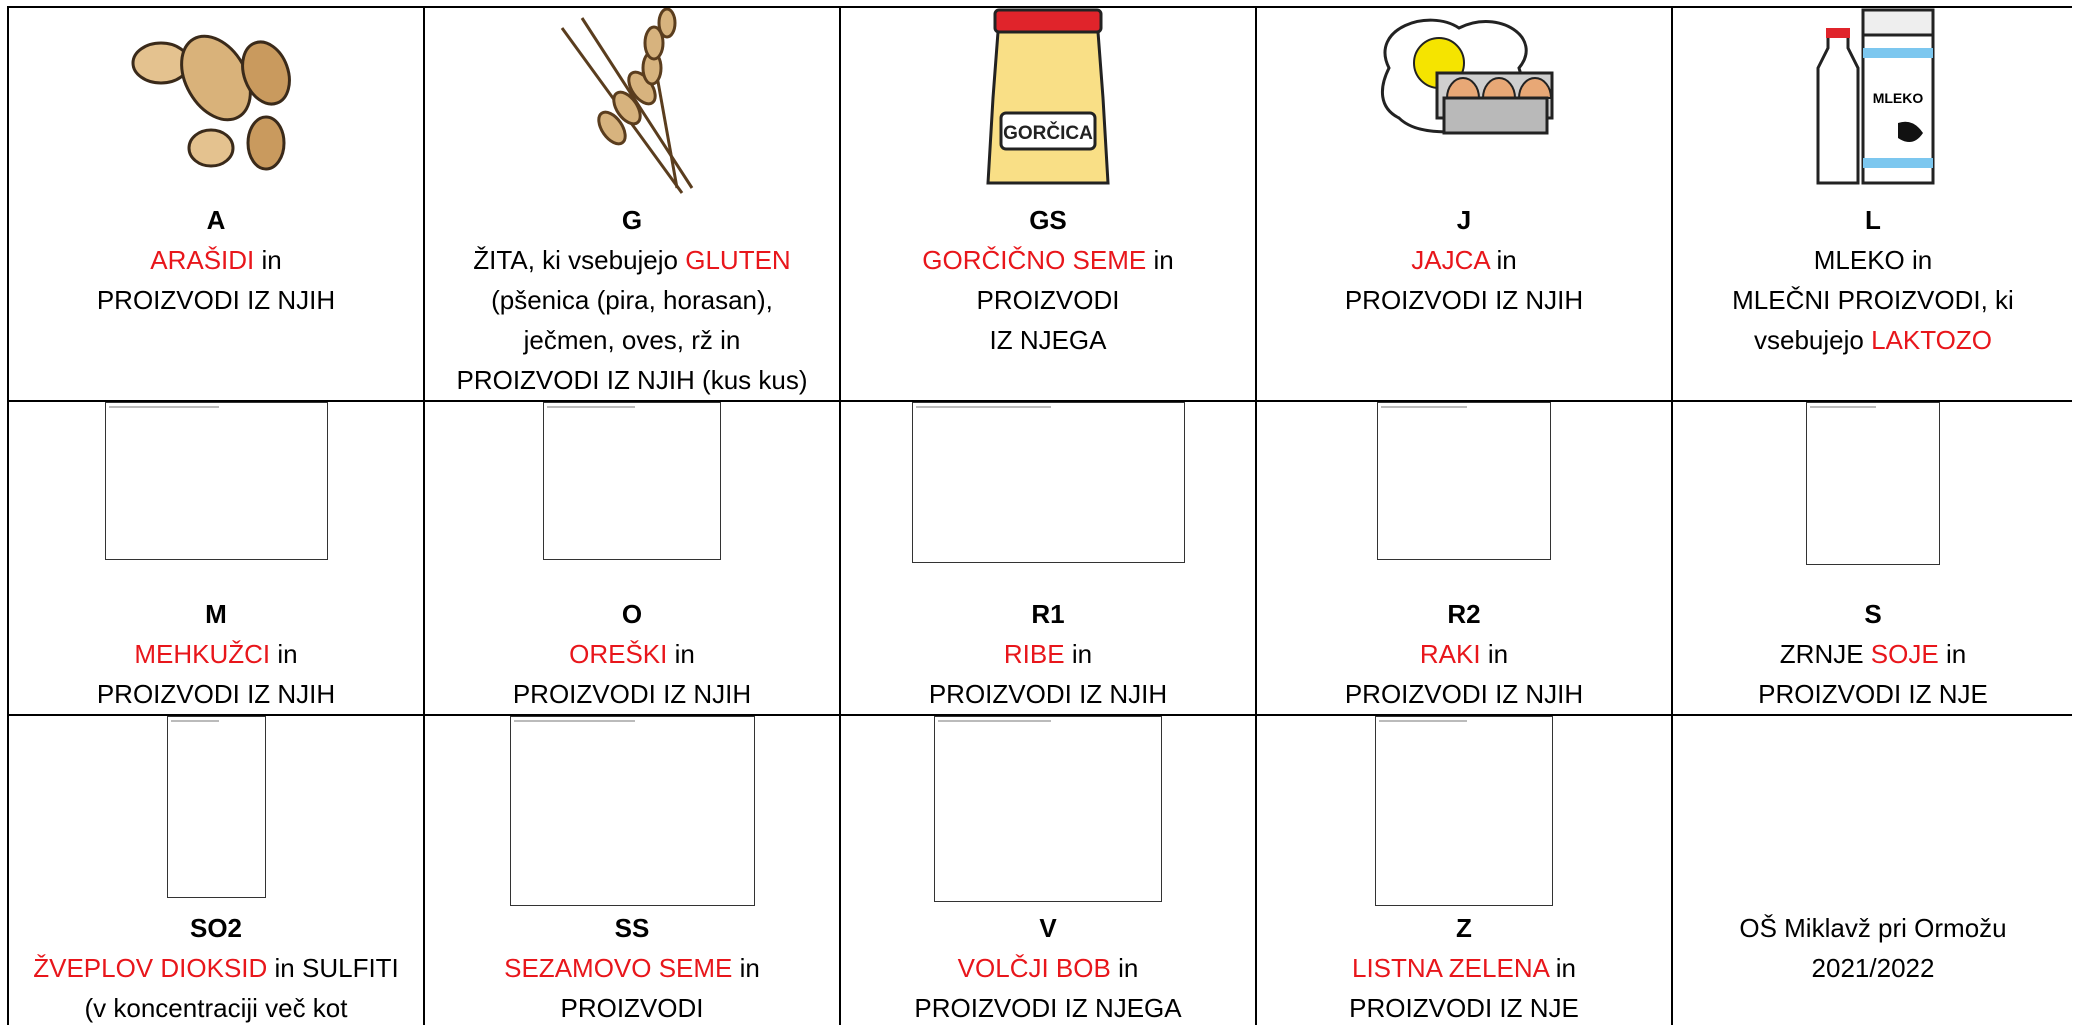  What do you see at coordinates (1048, 133) in the screenshot?
I see `image-label: GORČICA` at bounding box center [1048, 133].